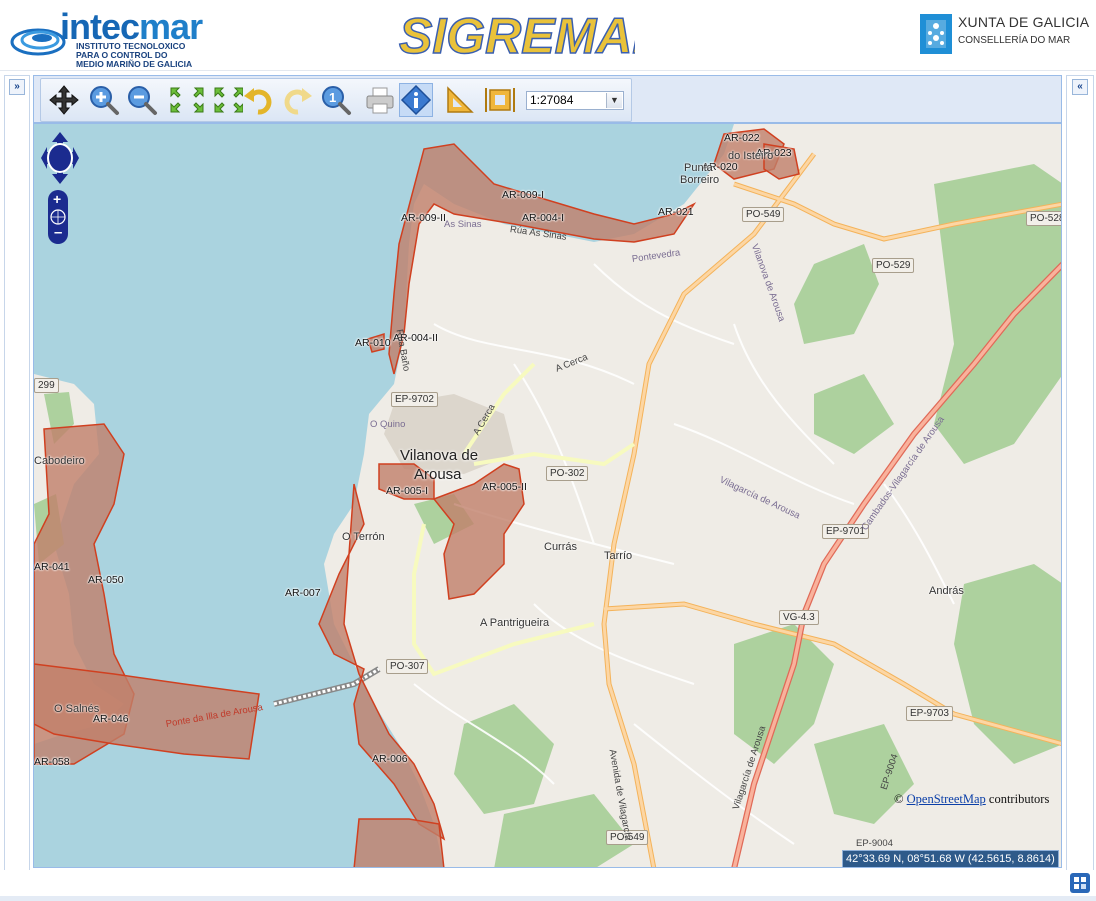  I want to click on redo-arrow-icon, so click(298, 101).